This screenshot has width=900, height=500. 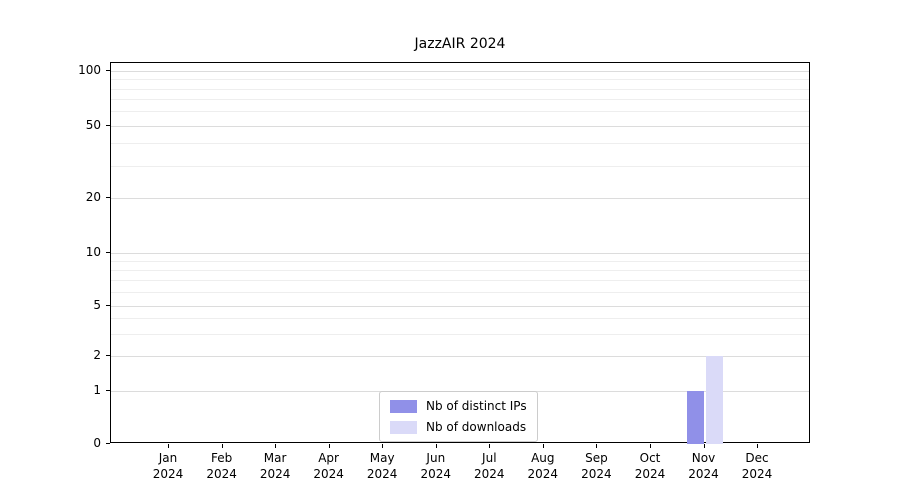 I want to click on y-tick-label: 10, so click(x=93, y=252).